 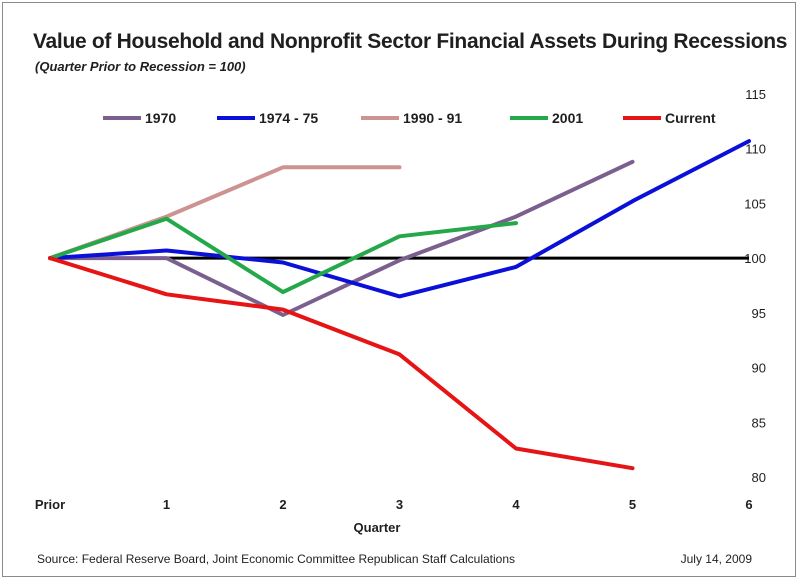 I want to click on x-tick-label: 4, so click(x=516, y=504).